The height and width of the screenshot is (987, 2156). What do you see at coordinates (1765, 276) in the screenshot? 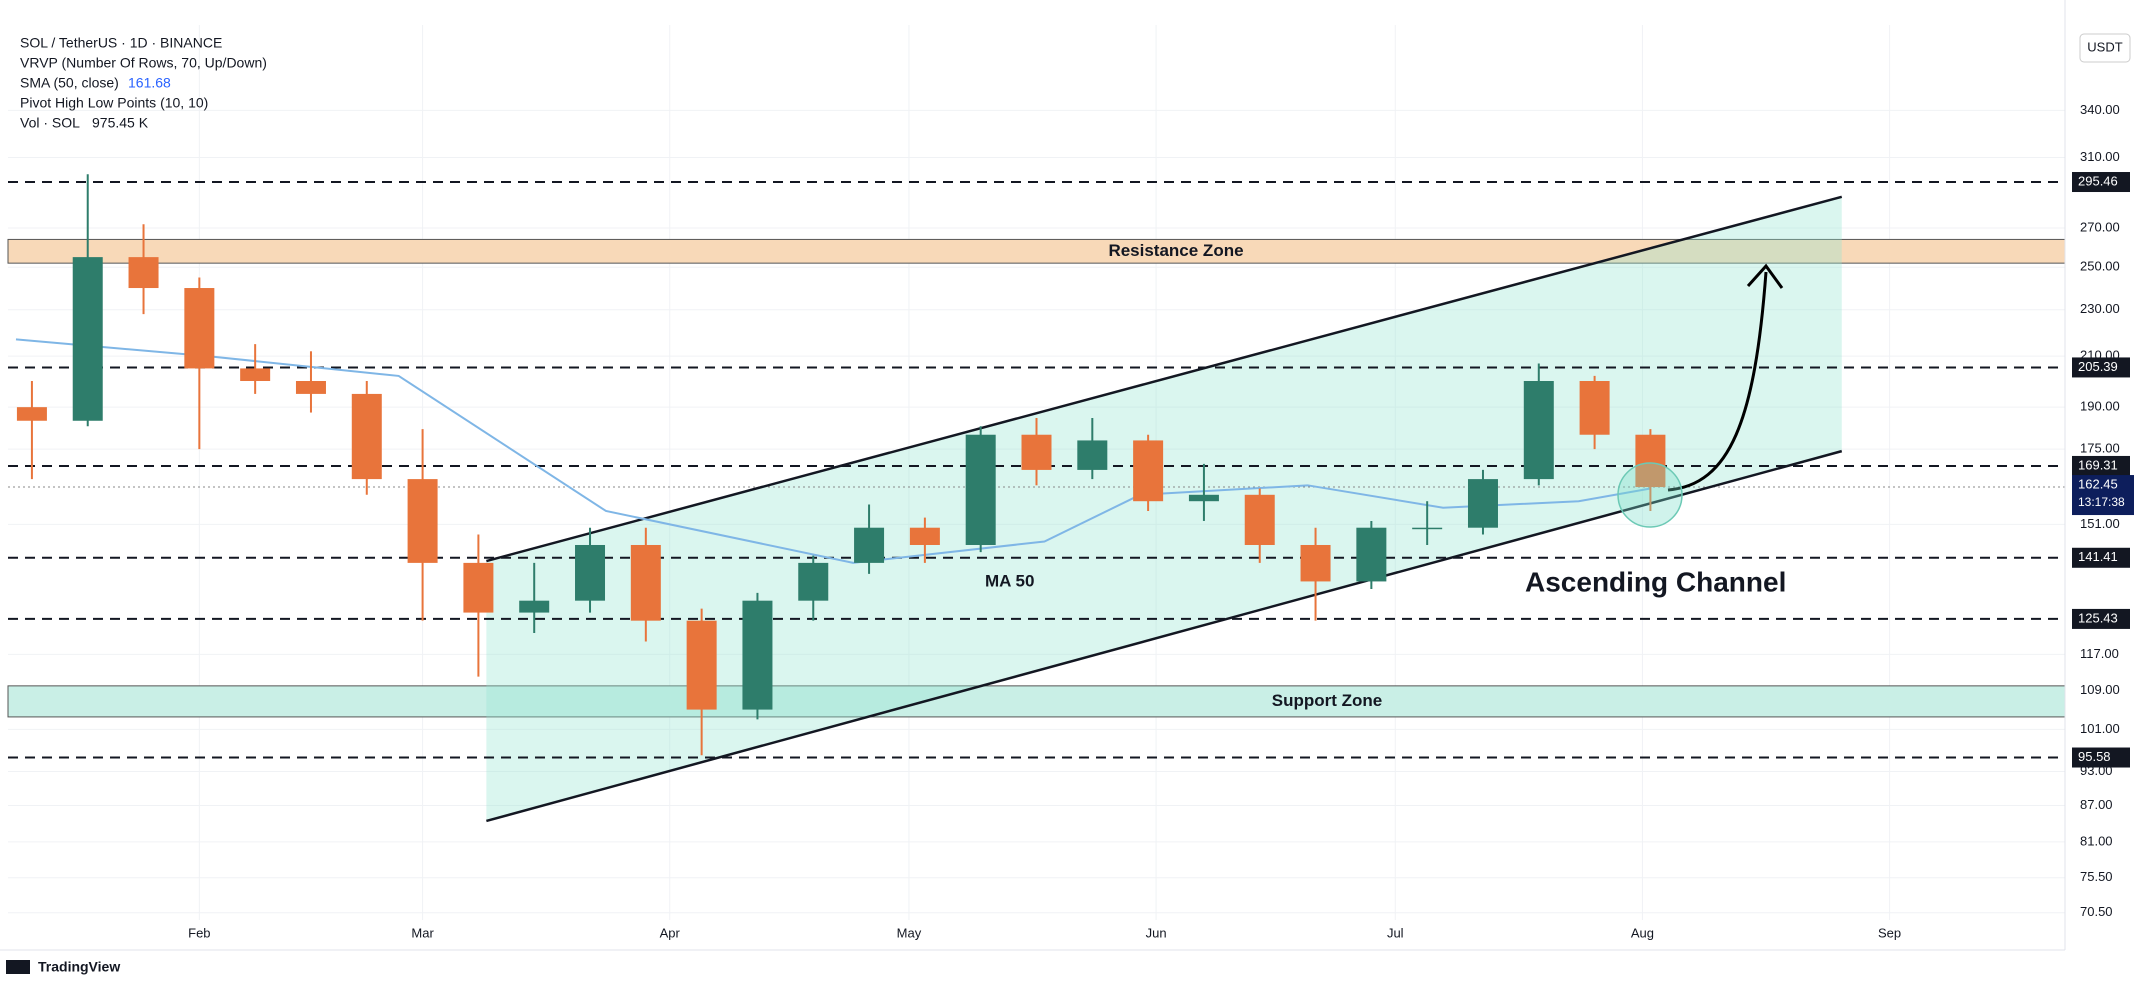
I see `arrow-head` at bounding box center [1765, 276].